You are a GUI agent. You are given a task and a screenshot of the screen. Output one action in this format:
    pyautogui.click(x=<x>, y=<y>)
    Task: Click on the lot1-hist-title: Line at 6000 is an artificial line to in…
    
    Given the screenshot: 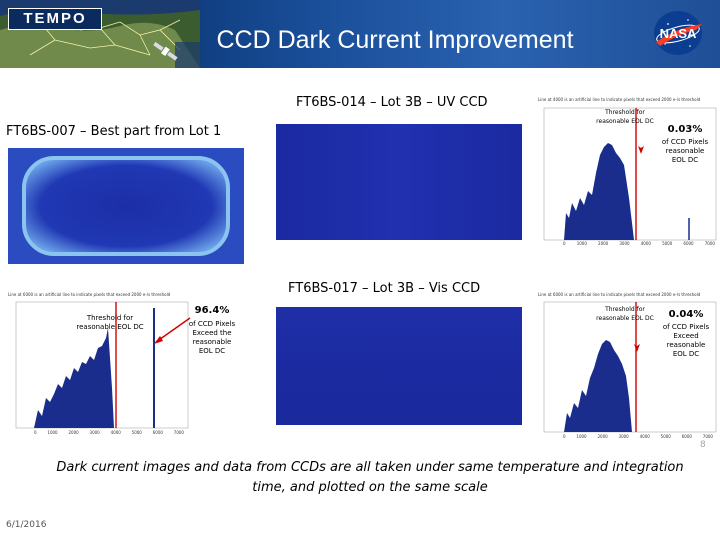 What is the action you would take?
    pyautogui.click(x=89, y=294)
    